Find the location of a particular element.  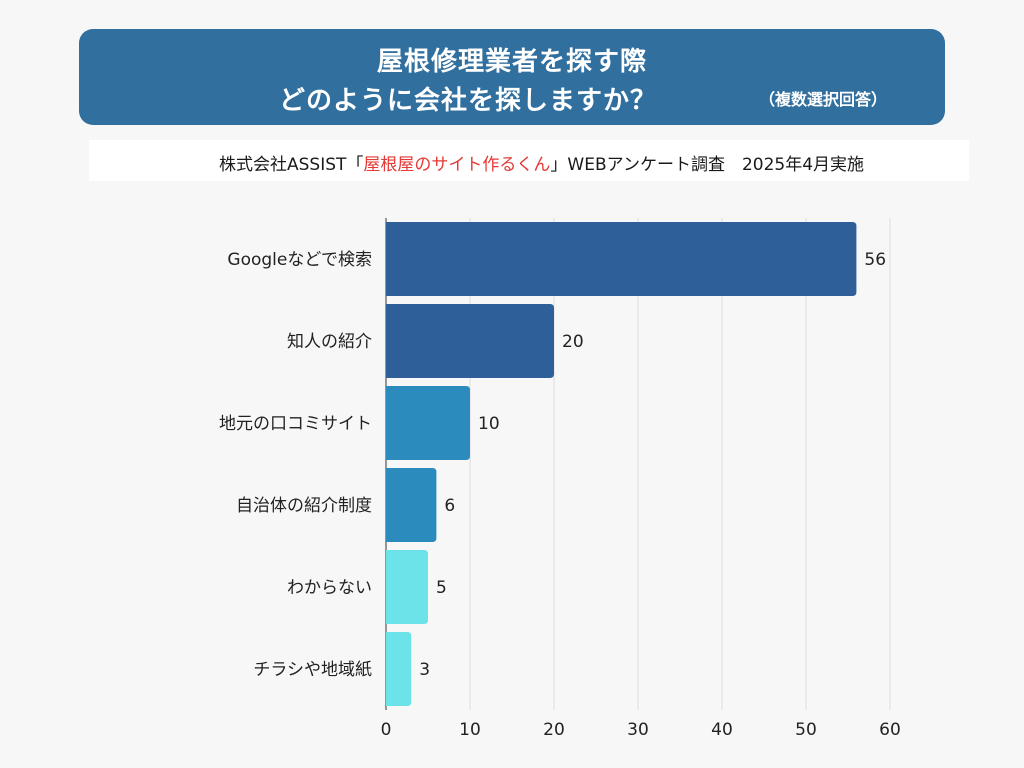

value-label: 56 is located at coordinates (875, 260).